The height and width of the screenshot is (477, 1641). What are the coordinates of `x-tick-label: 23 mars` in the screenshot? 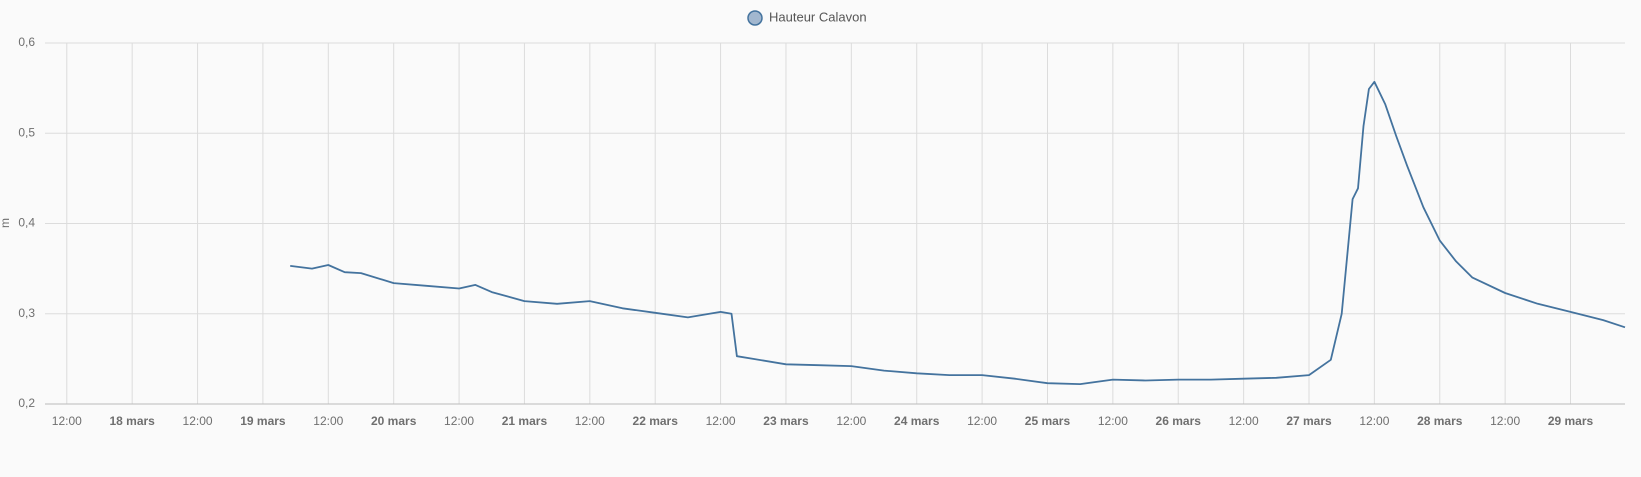 It's located at (786, 421).